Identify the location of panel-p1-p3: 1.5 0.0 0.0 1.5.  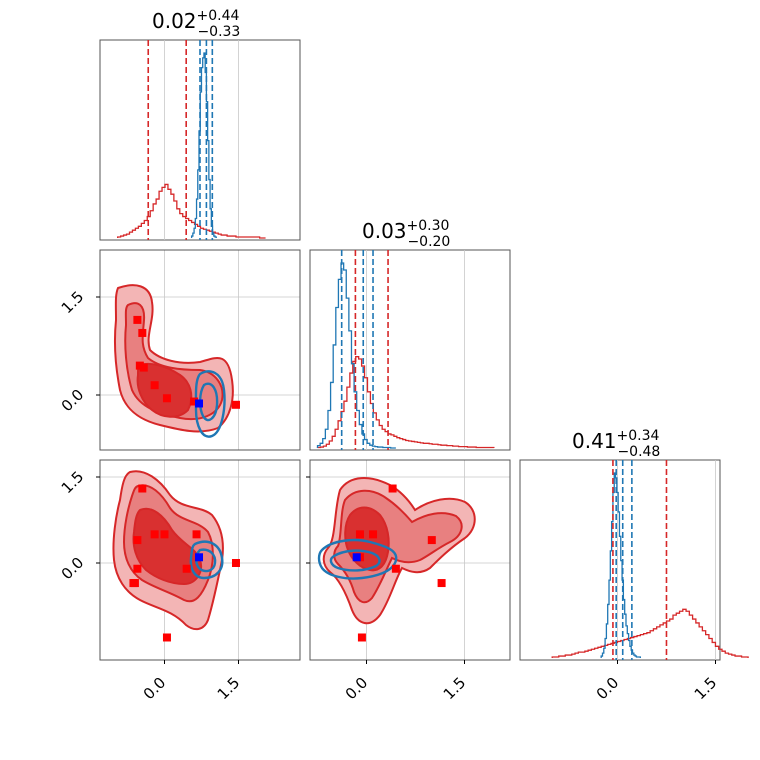
(179, 581).